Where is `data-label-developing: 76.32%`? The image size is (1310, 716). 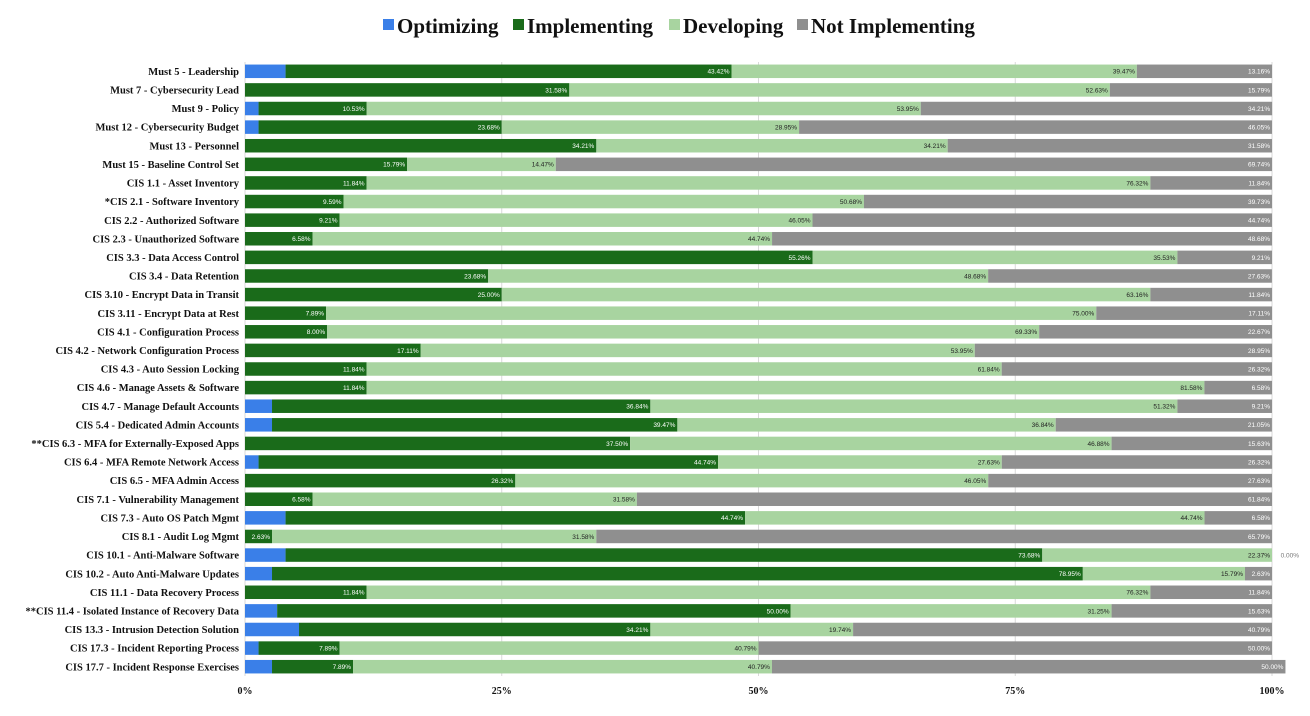
data-label-developing: 76.32% is located at coordinates (1137, 593).